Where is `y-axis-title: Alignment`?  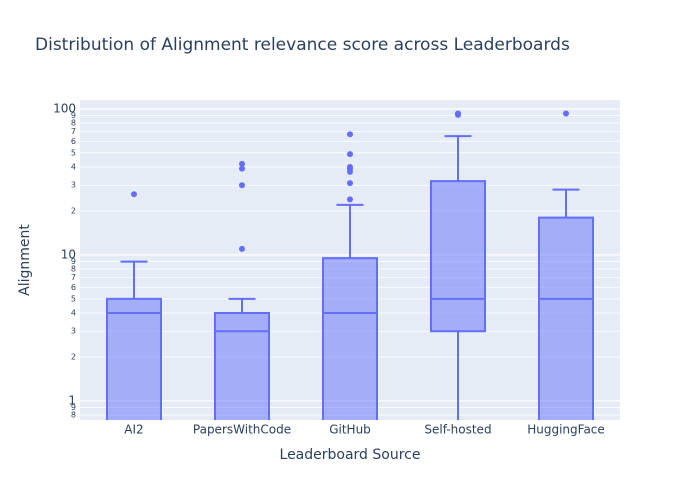
y-axis-title: Alignment is located at coordinates (25, 260).